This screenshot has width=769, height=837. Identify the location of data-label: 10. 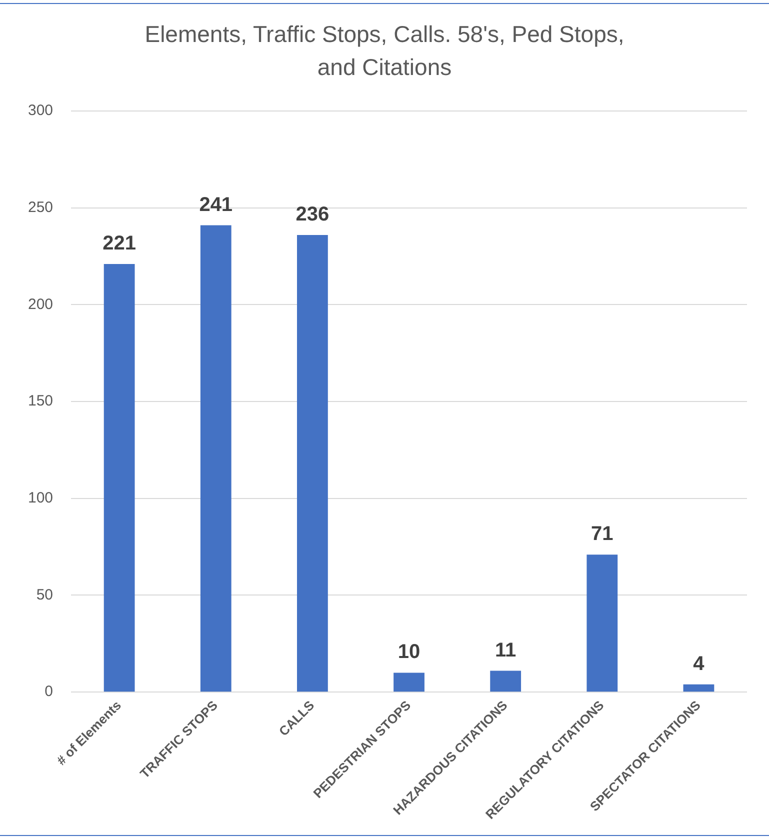
(409, 652).